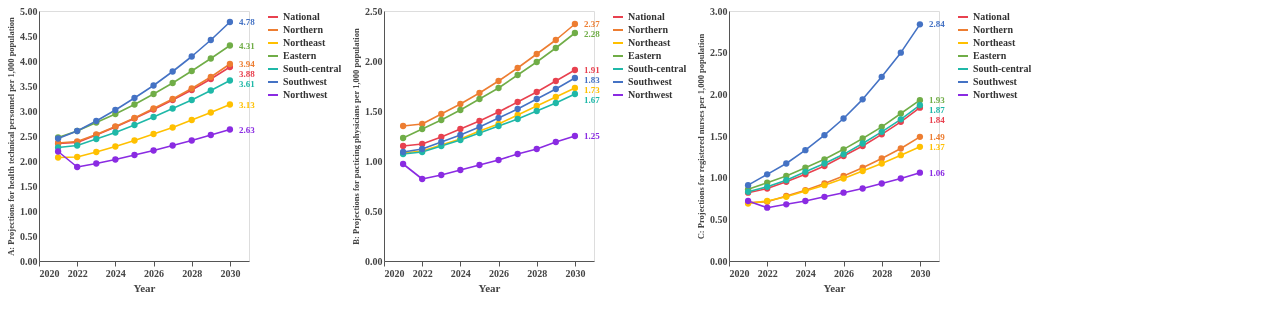 This screenshot has height=330, width=1280. I want to click on data-label: 2.28, so click(592, 34).